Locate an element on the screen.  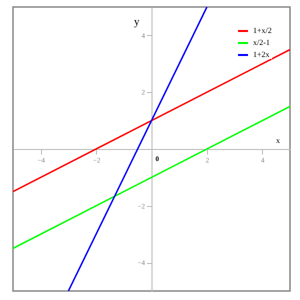
y-axis-title: y is located at coordinates (137, 22).